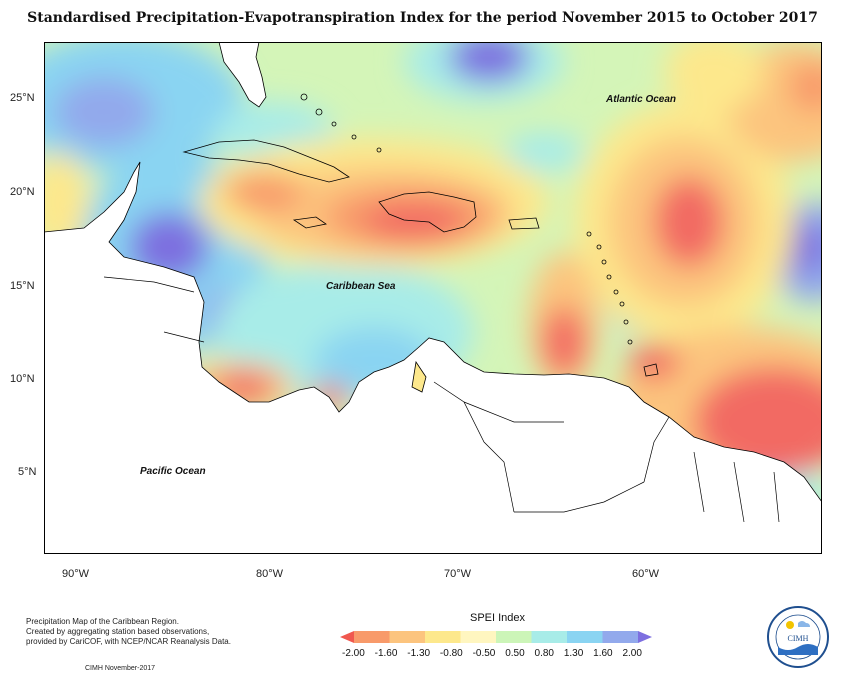 This screenshot has width=845, height=684. Describe the element at coordinates (515, 653) in the screenshot. I see `legend-label: 0.50` at that location.